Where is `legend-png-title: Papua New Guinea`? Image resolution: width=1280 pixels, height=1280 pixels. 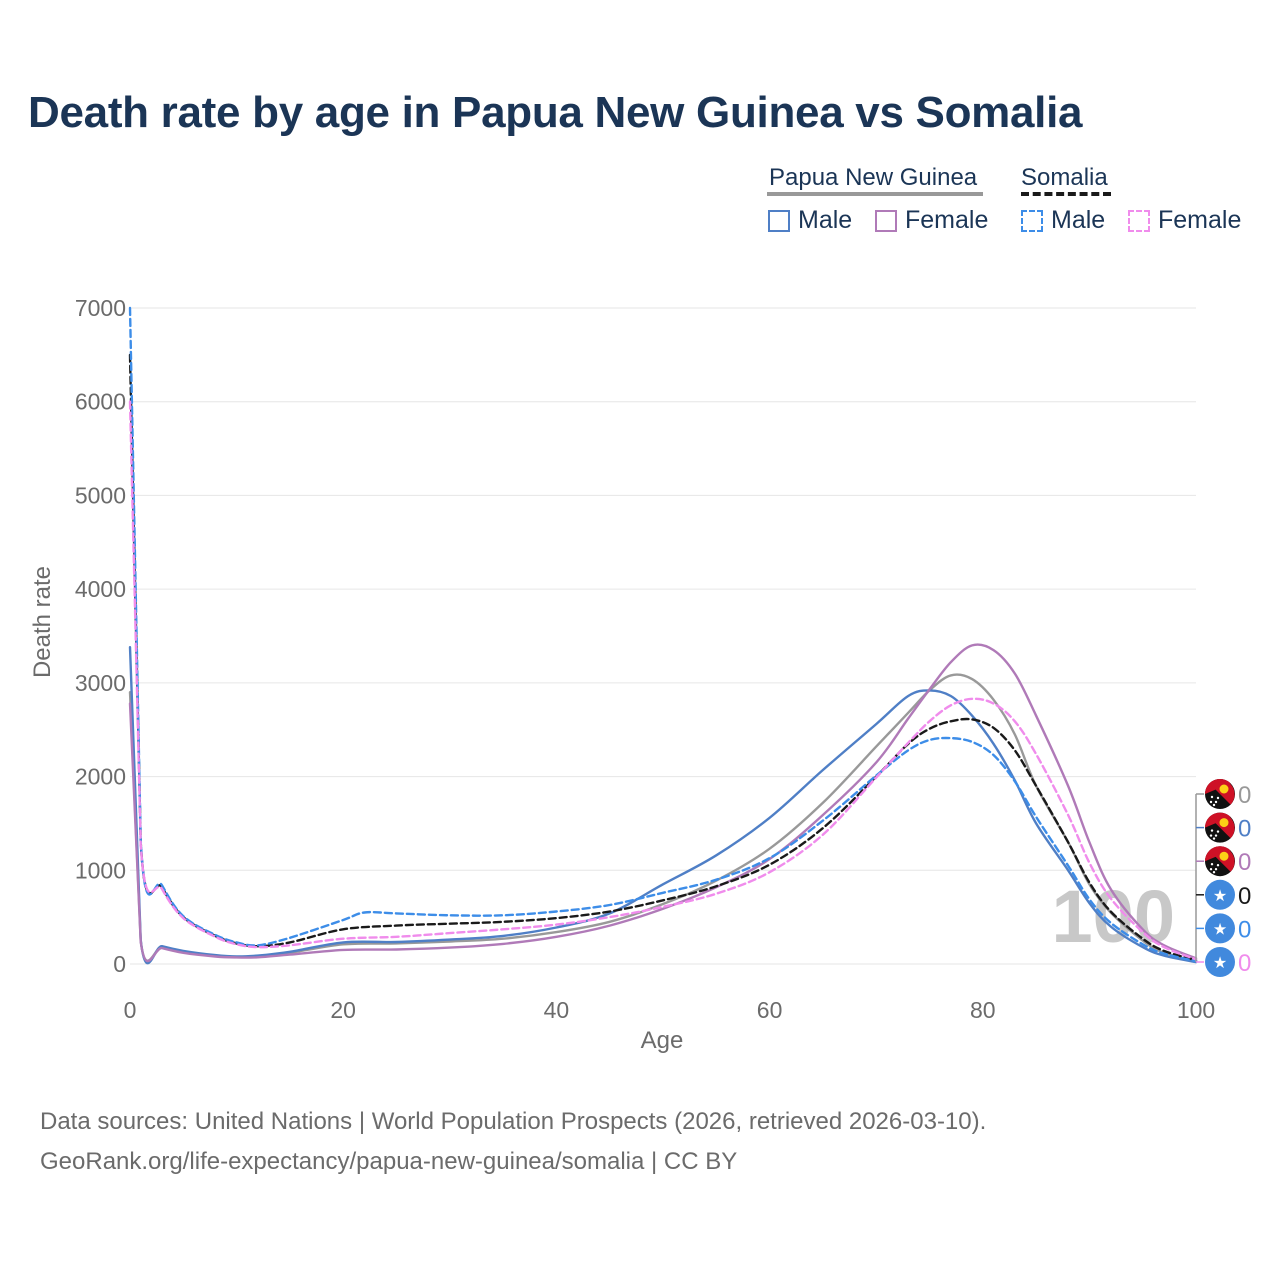 legend-png-title: Papua New Guinea is located at coordinates (873, 177).